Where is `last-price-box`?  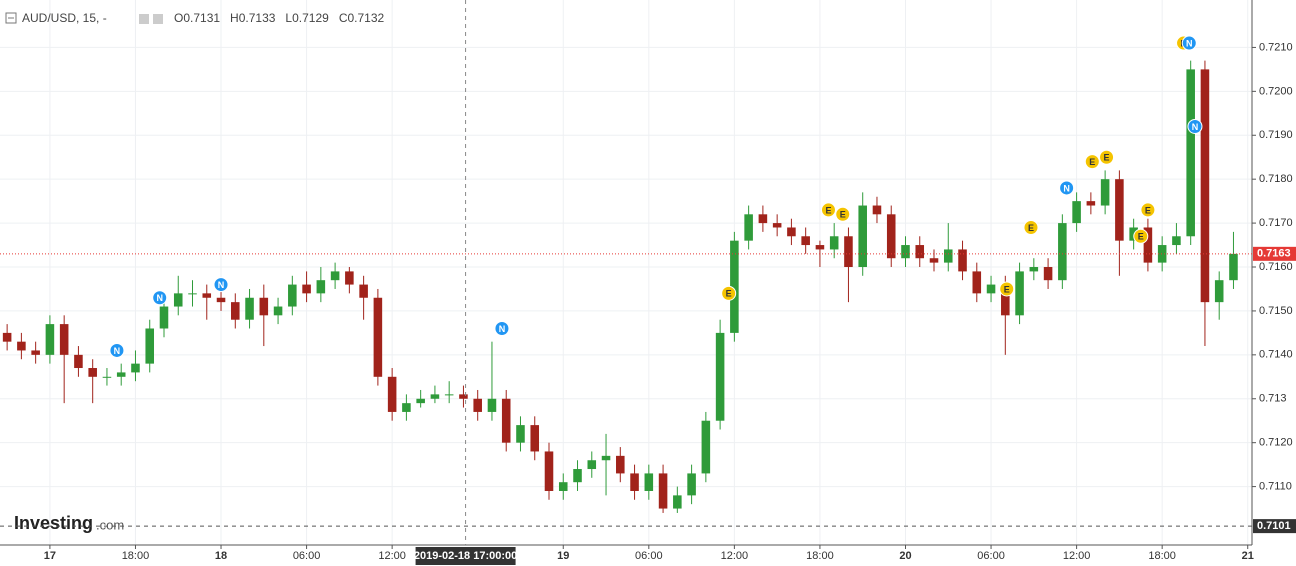 last-price-box is located at coordinates (1274, 253).